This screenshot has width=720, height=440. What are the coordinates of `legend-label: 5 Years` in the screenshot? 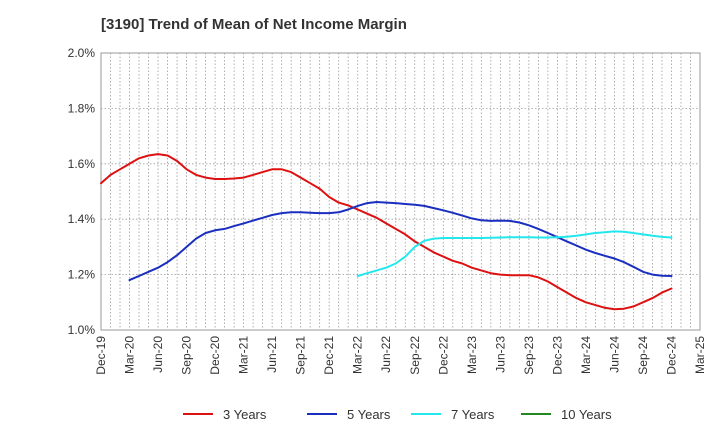 It's located at (369, 414).